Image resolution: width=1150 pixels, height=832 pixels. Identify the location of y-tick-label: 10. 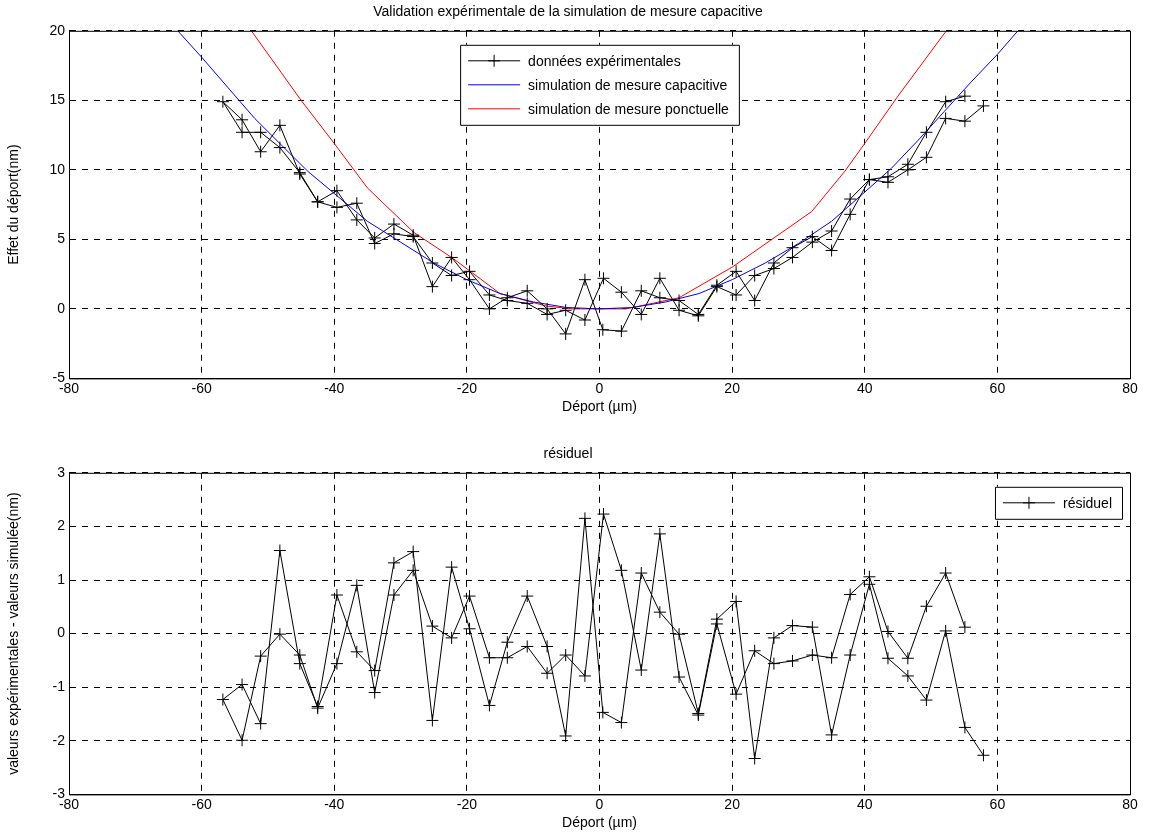
(57, 168).